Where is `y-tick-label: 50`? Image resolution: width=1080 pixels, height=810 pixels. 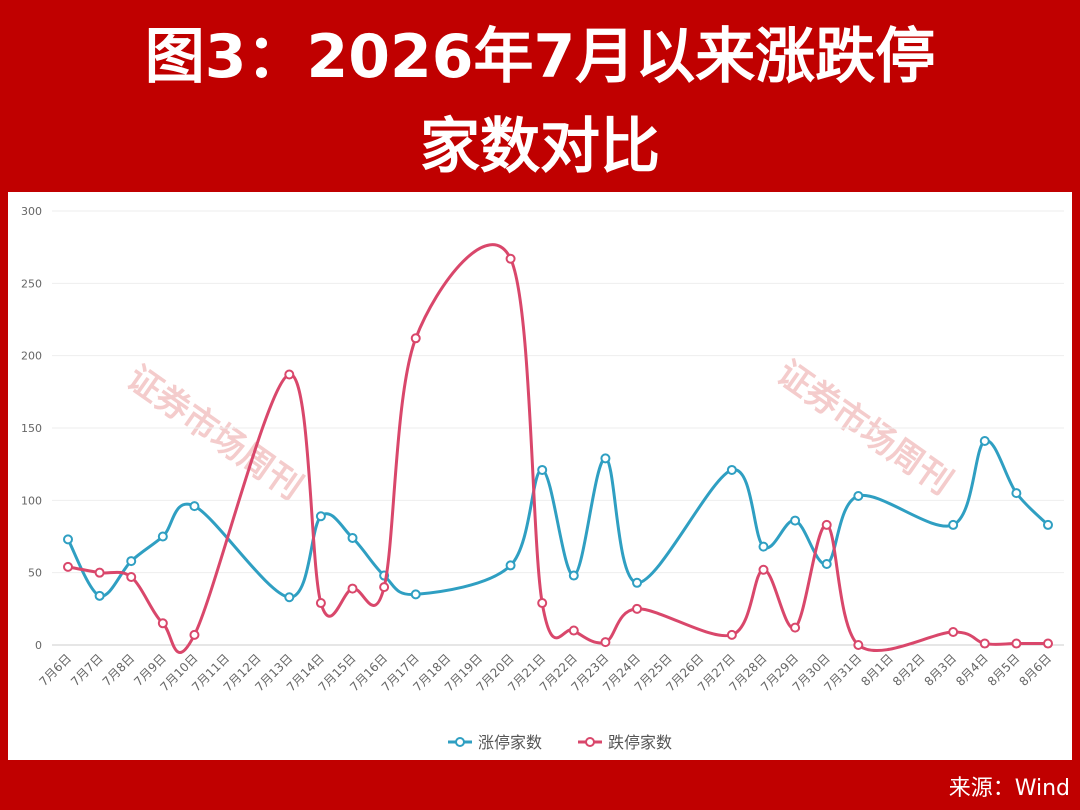 y-tick-label: 50 is located at coordinates (35, 573).